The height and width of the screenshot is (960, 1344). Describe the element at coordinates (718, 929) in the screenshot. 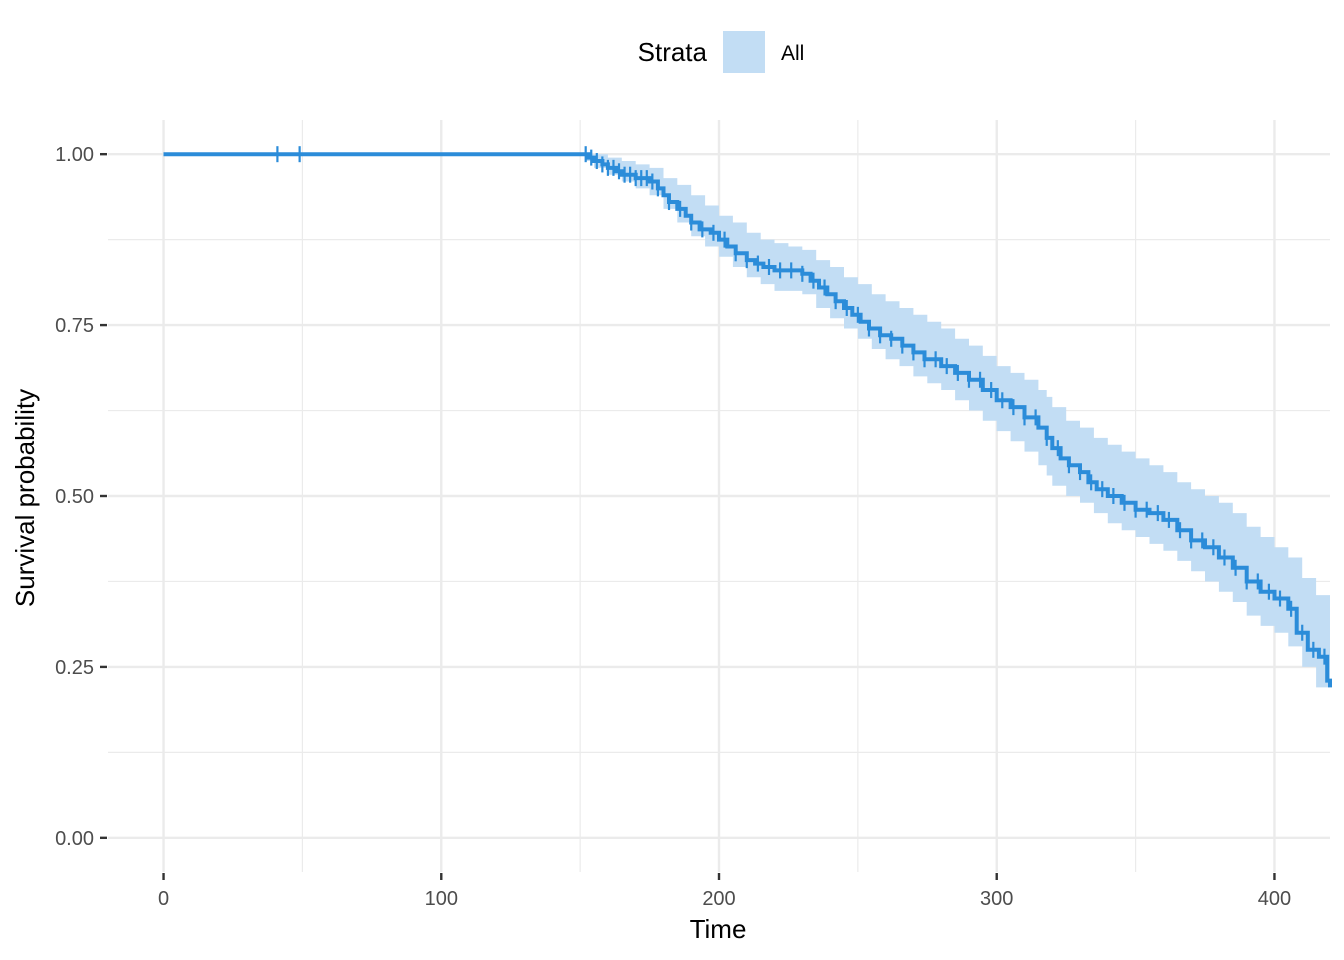

I see `x-axis-title: Time` at that location.